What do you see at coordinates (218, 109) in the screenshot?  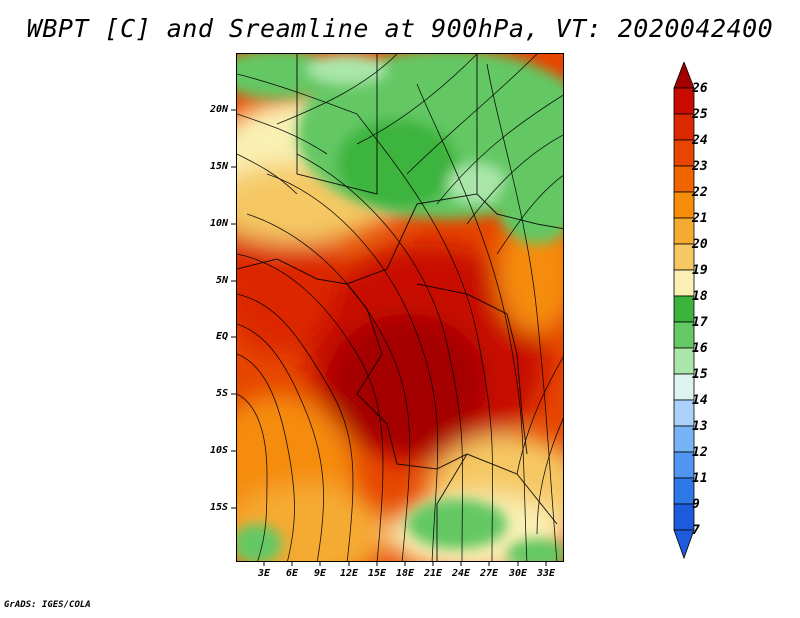 I see `lat-label-20n: 20N` at bounding box center [218, 109].